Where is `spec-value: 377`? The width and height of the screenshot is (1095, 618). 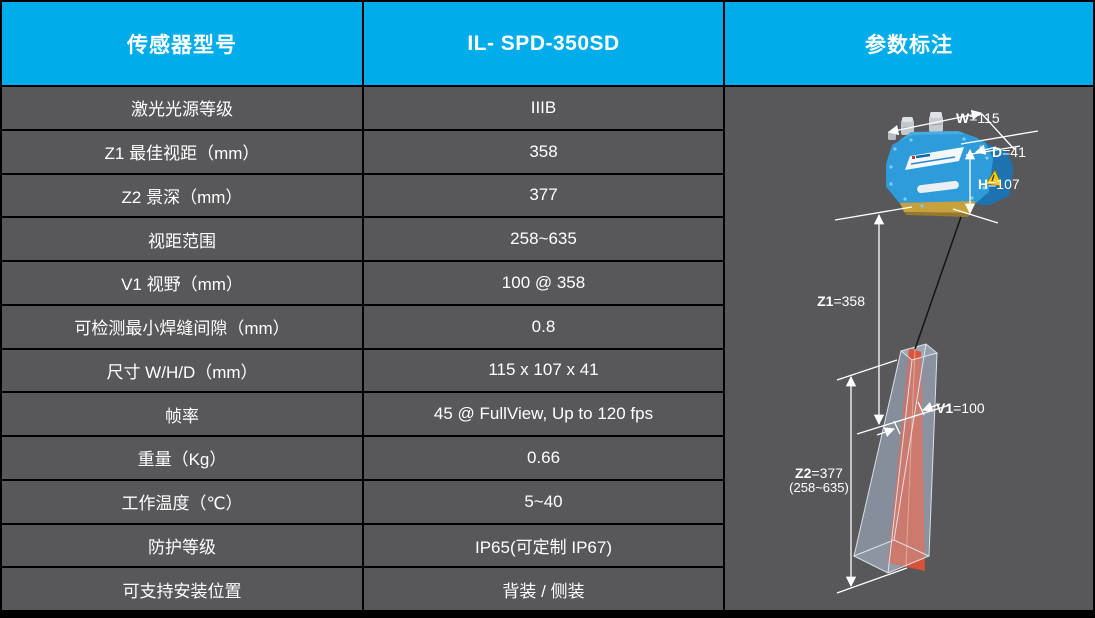 spec-value: 377 is located at coordinates (543, 195).